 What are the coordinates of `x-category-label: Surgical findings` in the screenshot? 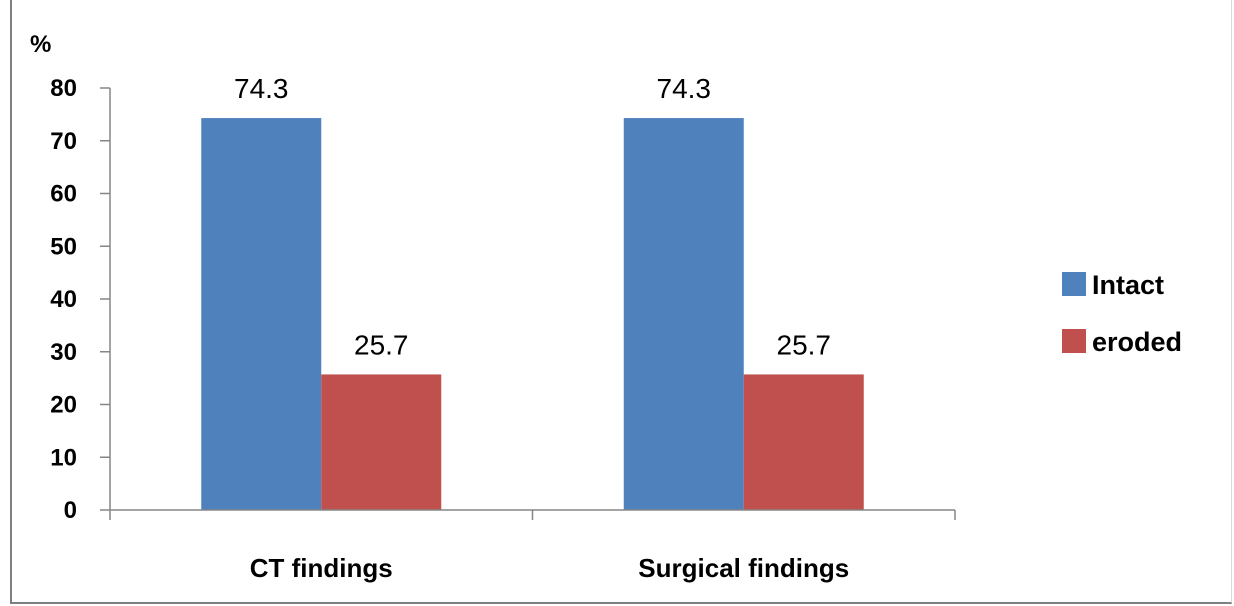 It's located at (743, 568).